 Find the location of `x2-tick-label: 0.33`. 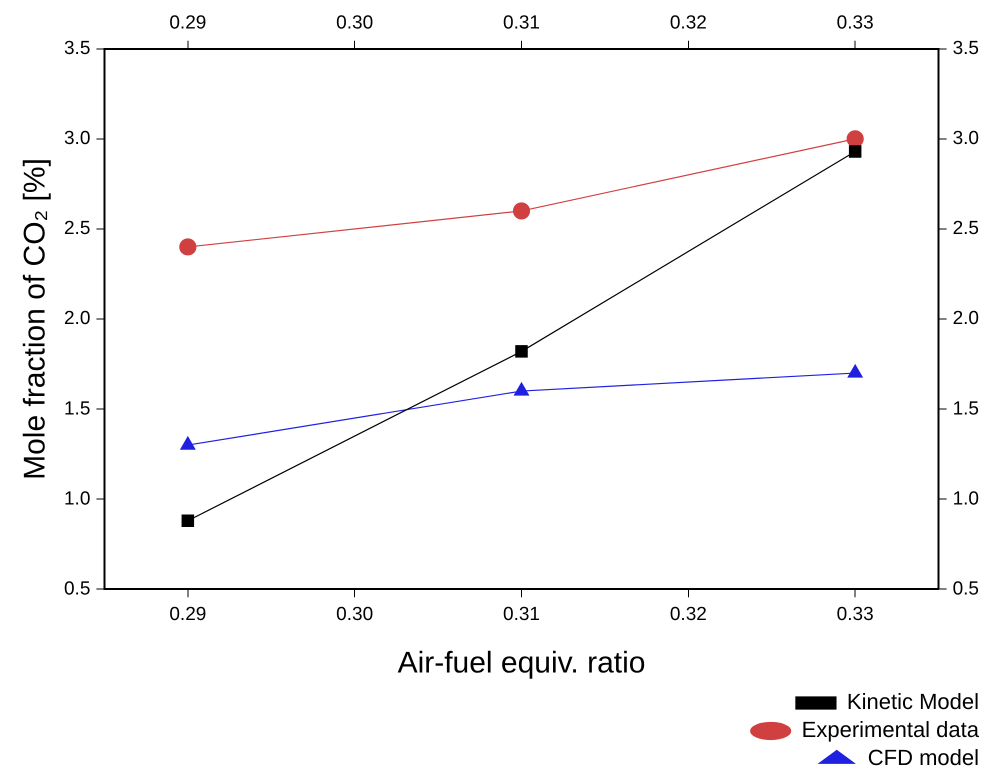

x2-tick-label: 0.33 is located at coordinates (855, 23).